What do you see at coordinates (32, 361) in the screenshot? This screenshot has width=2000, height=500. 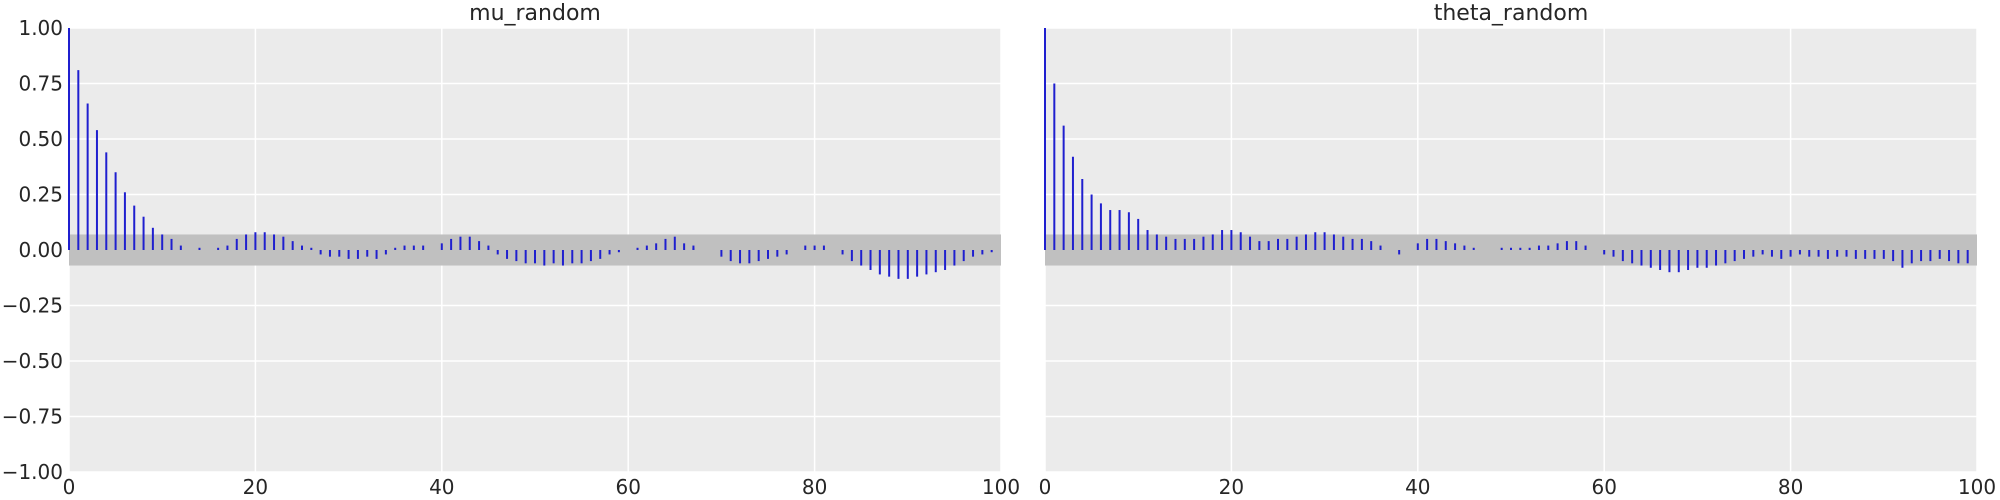 I see `y-tick-label: −0.50` at bounding box center [32, 361].